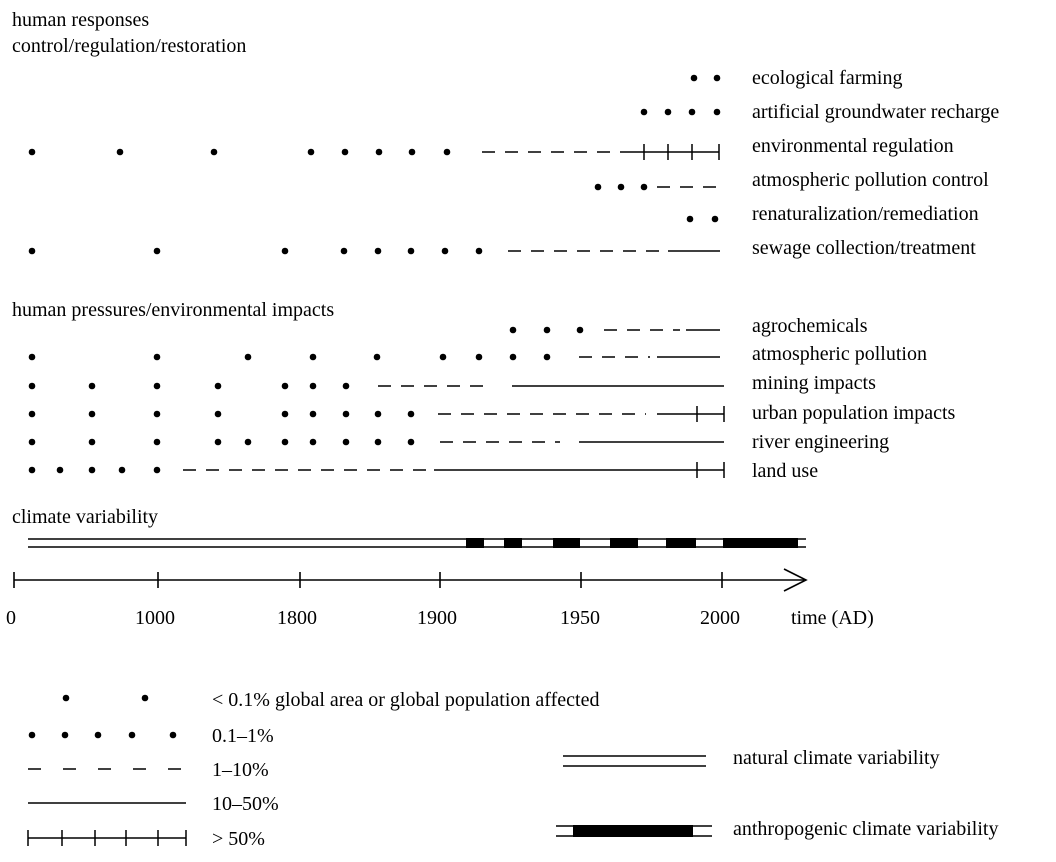 The width and height of the screenshot is (1056, 862). What do you see at coordinates (827, 78) in the screenshot?
I see `row-label-ecological-farming: ecological farming` at bounding box center [827, 78].